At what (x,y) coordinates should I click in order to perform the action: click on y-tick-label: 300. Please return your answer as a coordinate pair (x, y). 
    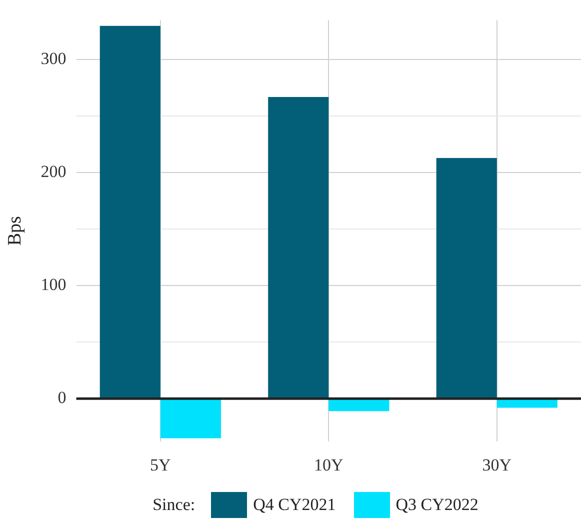
    Looking at the image, I should click on (53, 58).